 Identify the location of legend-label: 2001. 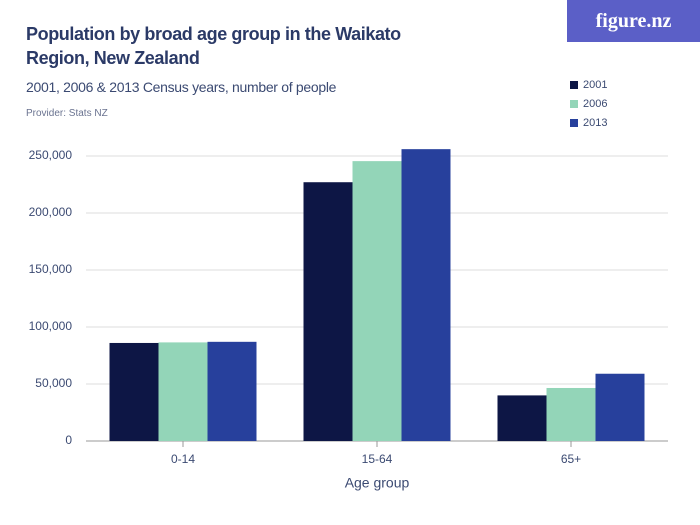
(595, 85).